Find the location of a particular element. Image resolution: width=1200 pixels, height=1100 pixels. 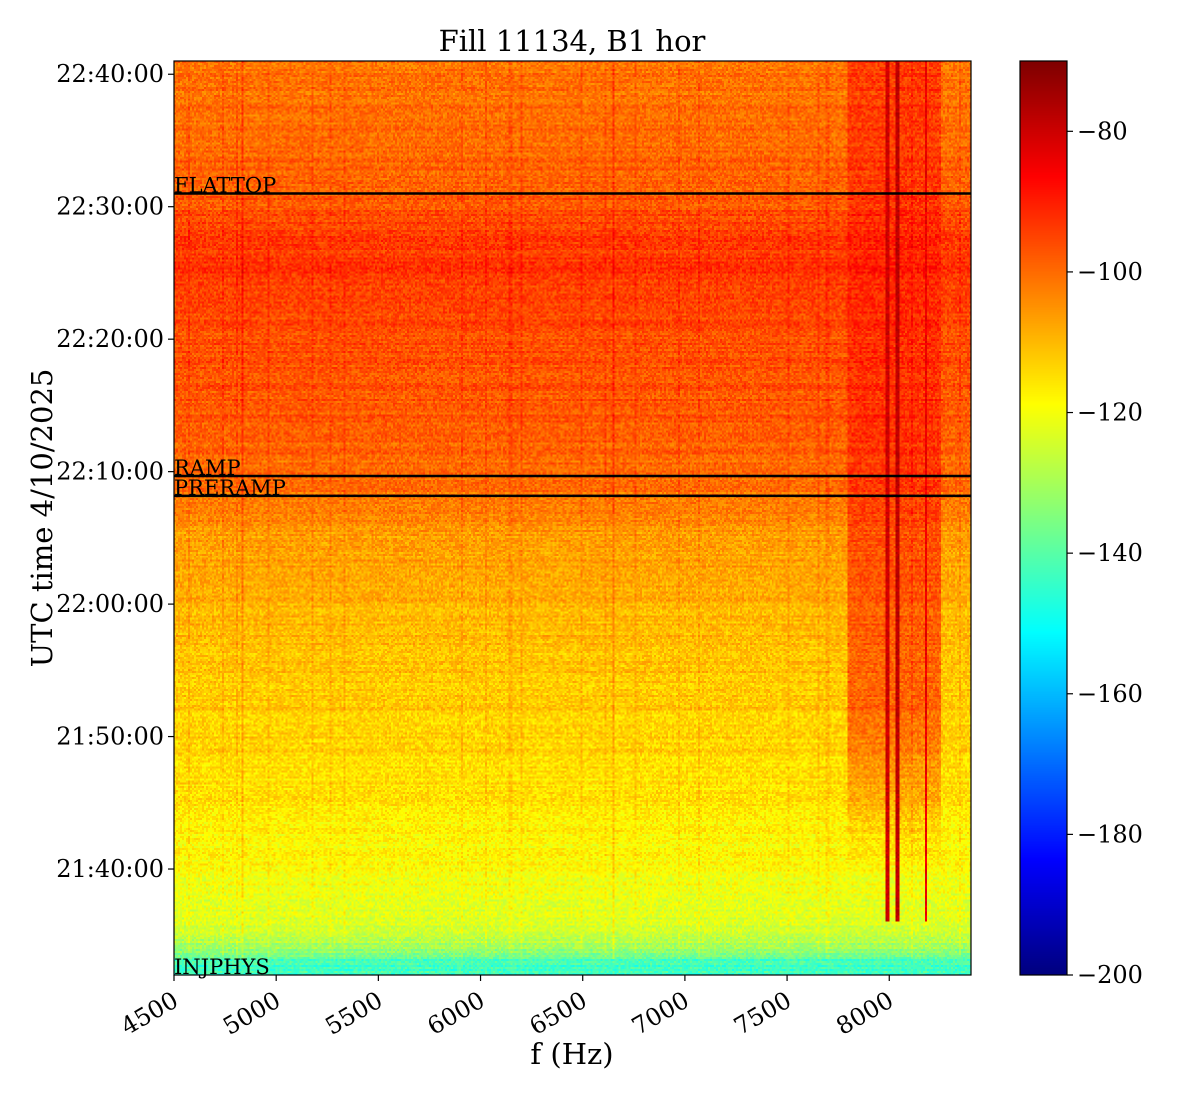

x-tick-label: 5500 is located at coordinates (353, 1013).